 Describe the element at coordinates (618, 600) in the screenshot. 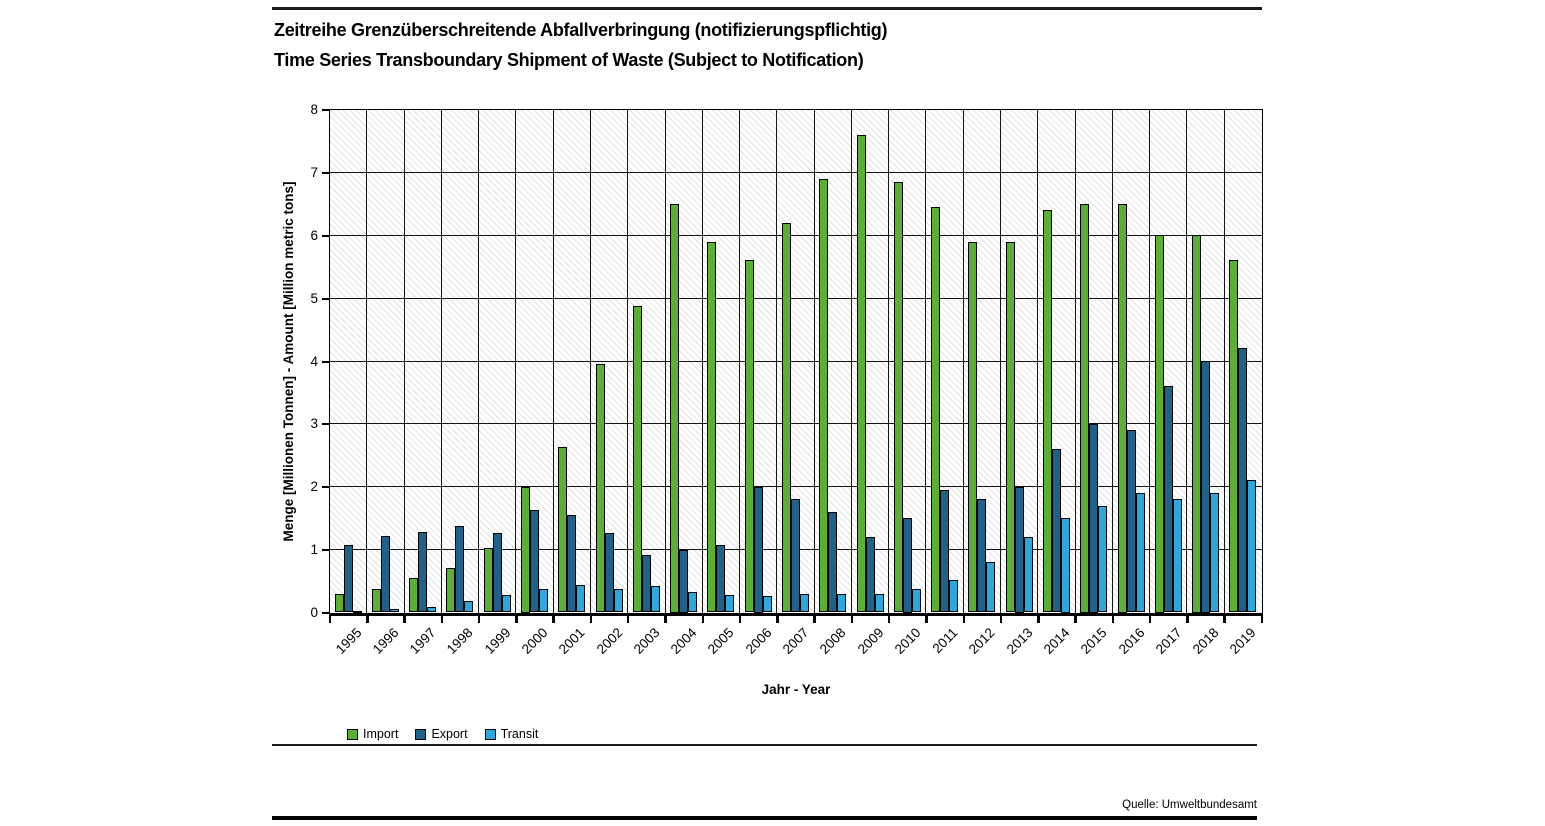

I see `bar-transit-2002` at that location.